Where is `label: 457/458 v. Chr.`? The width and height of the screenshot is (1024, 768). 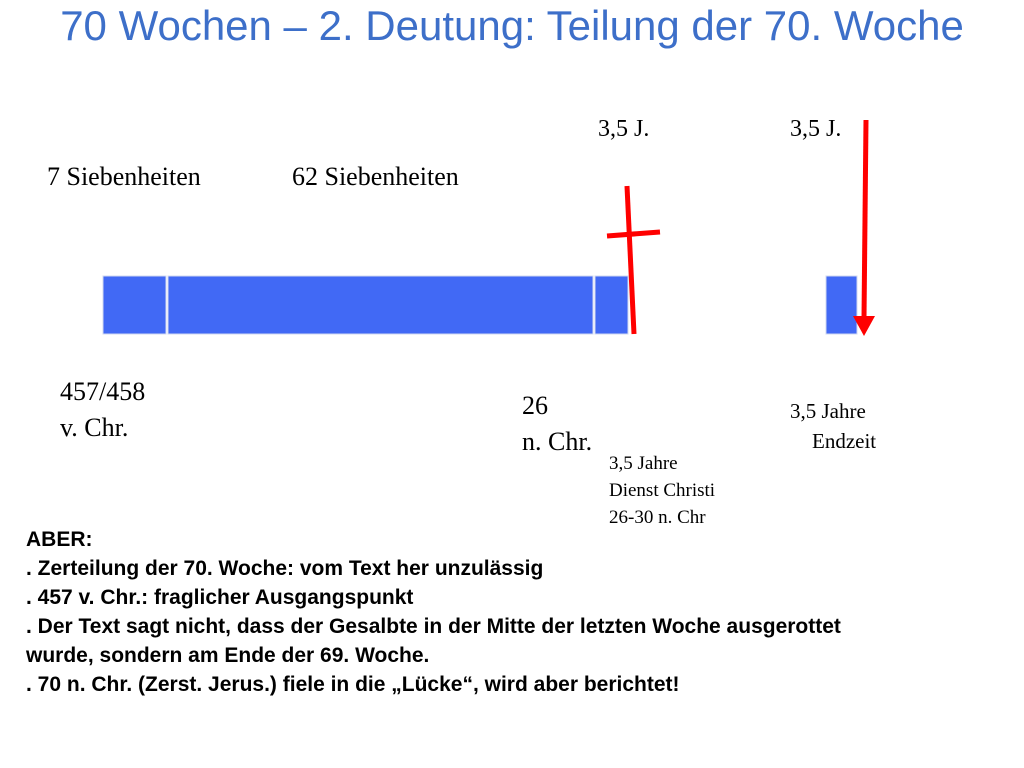 label: 457/458 v. Chr. is located at coordinates (102, 410).